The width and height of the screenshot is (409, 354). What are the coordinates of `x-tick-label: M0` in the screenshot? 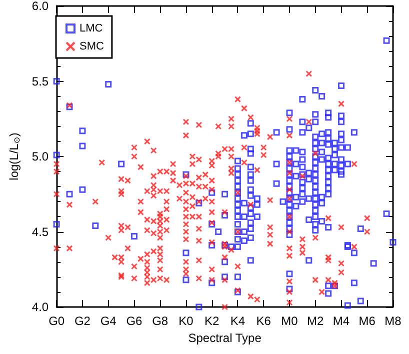 It's located at (289, 321).